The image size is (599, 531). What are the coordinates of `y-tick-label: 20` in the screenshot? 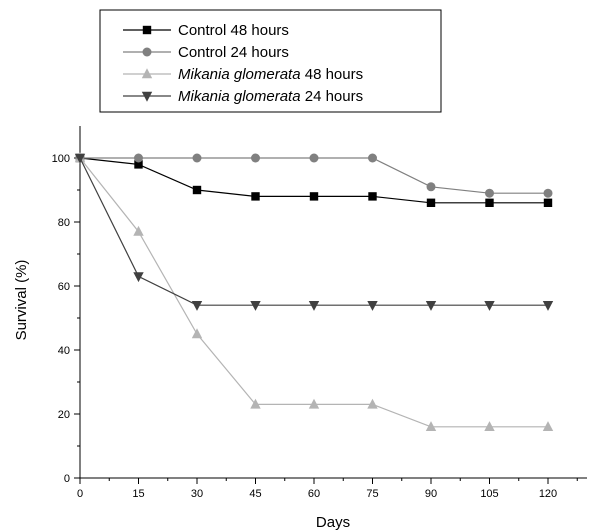 It's located at (64, 415).